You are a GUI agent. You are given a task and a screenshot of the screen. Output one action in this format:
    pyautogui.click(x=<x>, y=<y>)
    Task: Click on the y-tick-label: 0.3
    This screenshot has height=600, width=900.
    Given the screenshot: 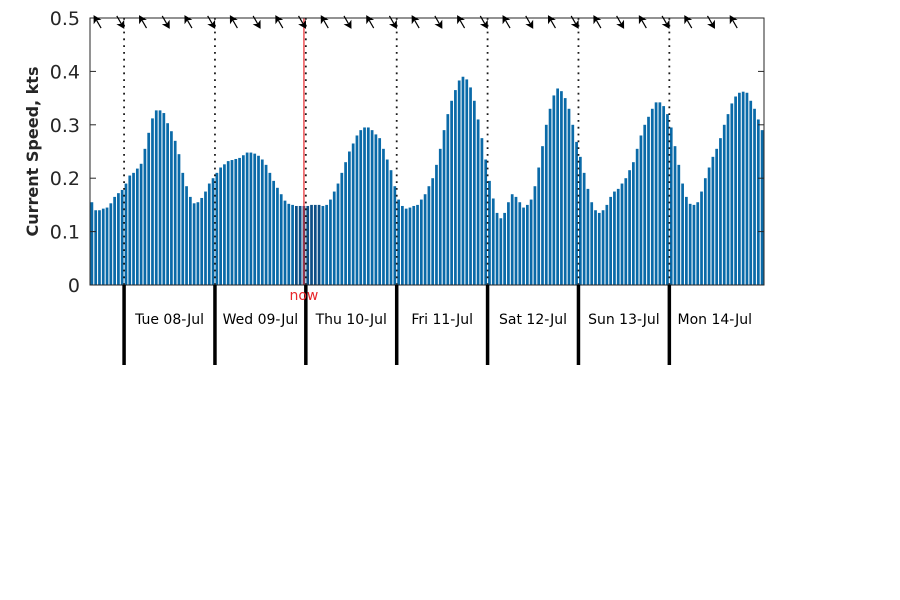 What is the action you would take?
    pyautogui.click(x=65, y=126)
    